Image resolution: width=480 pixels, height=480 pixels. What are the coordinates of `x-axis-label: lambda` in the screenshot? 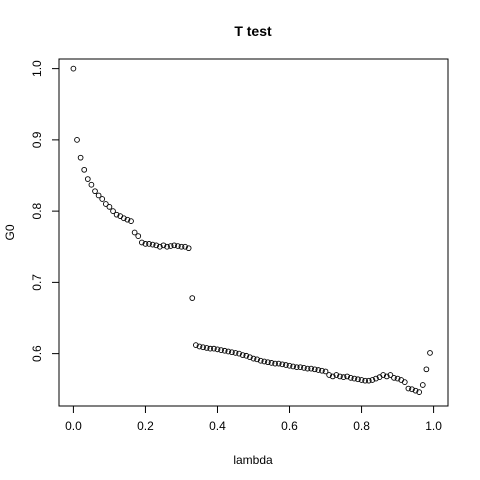 It's located at (253, 460).